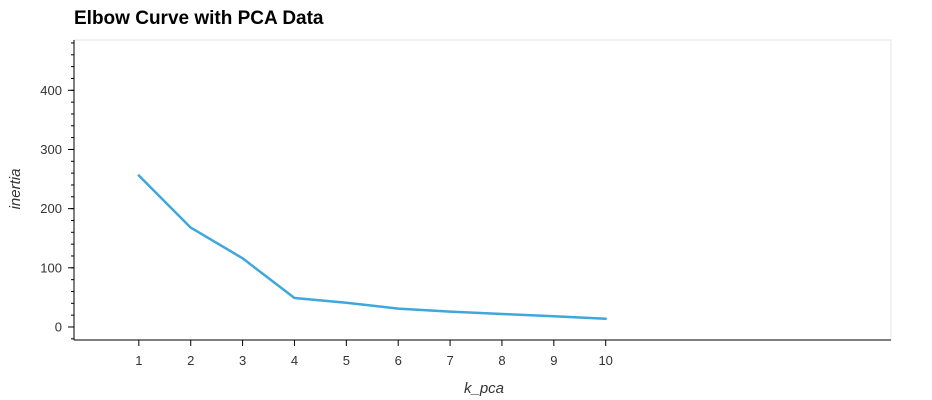 Image resolution: width=932 pixels, height=400 pixels. Describe the element at coordinates (553, 360) in the screenshot. I see `x-tick-label: 9` at that location.